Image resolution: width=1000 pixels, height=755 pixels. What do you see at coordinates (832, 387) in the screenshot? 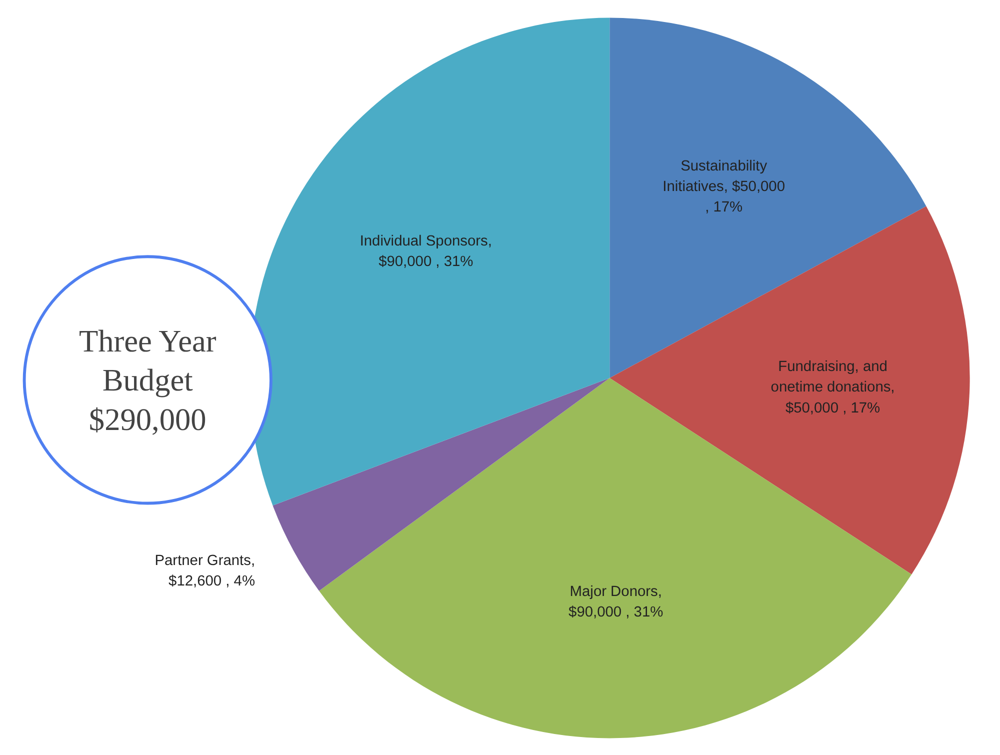
I see `slice-label: Fundraising, and onetime donations, $50,000 , 17%` at bounding box center [832, 387].